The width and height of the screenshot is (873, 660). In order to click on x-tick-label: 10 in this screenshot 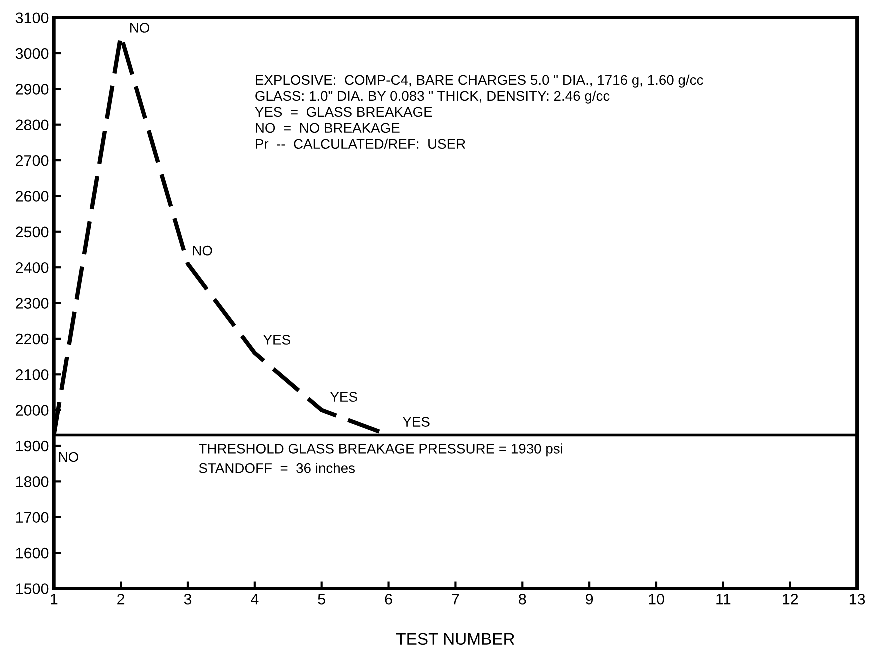, I will do `click(656, 599)`.